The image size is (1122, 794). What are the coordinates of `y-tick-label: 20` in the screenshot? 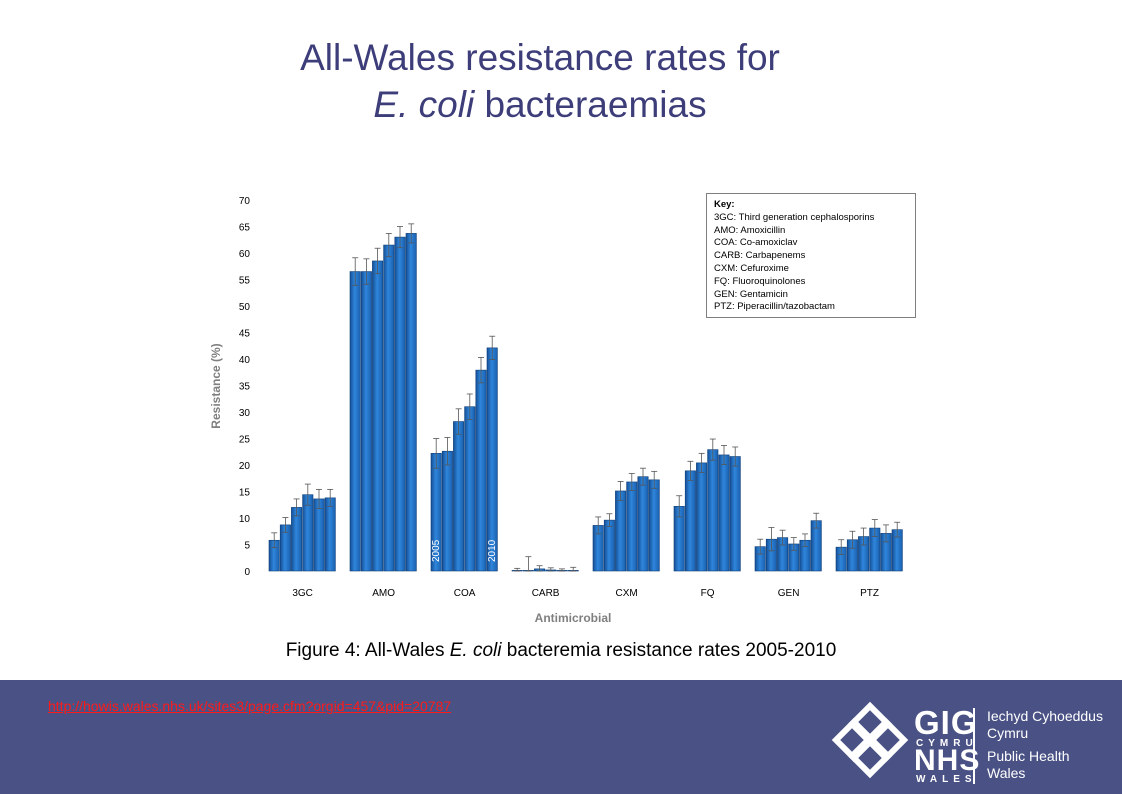 It's located at (245, 466).